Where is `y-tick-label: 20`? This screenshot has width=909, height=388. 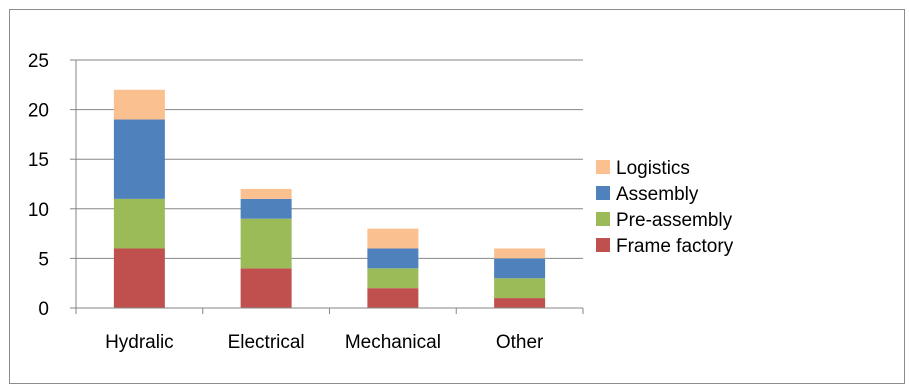 y-tick-label: 20 is located at coordinates (38, 111).